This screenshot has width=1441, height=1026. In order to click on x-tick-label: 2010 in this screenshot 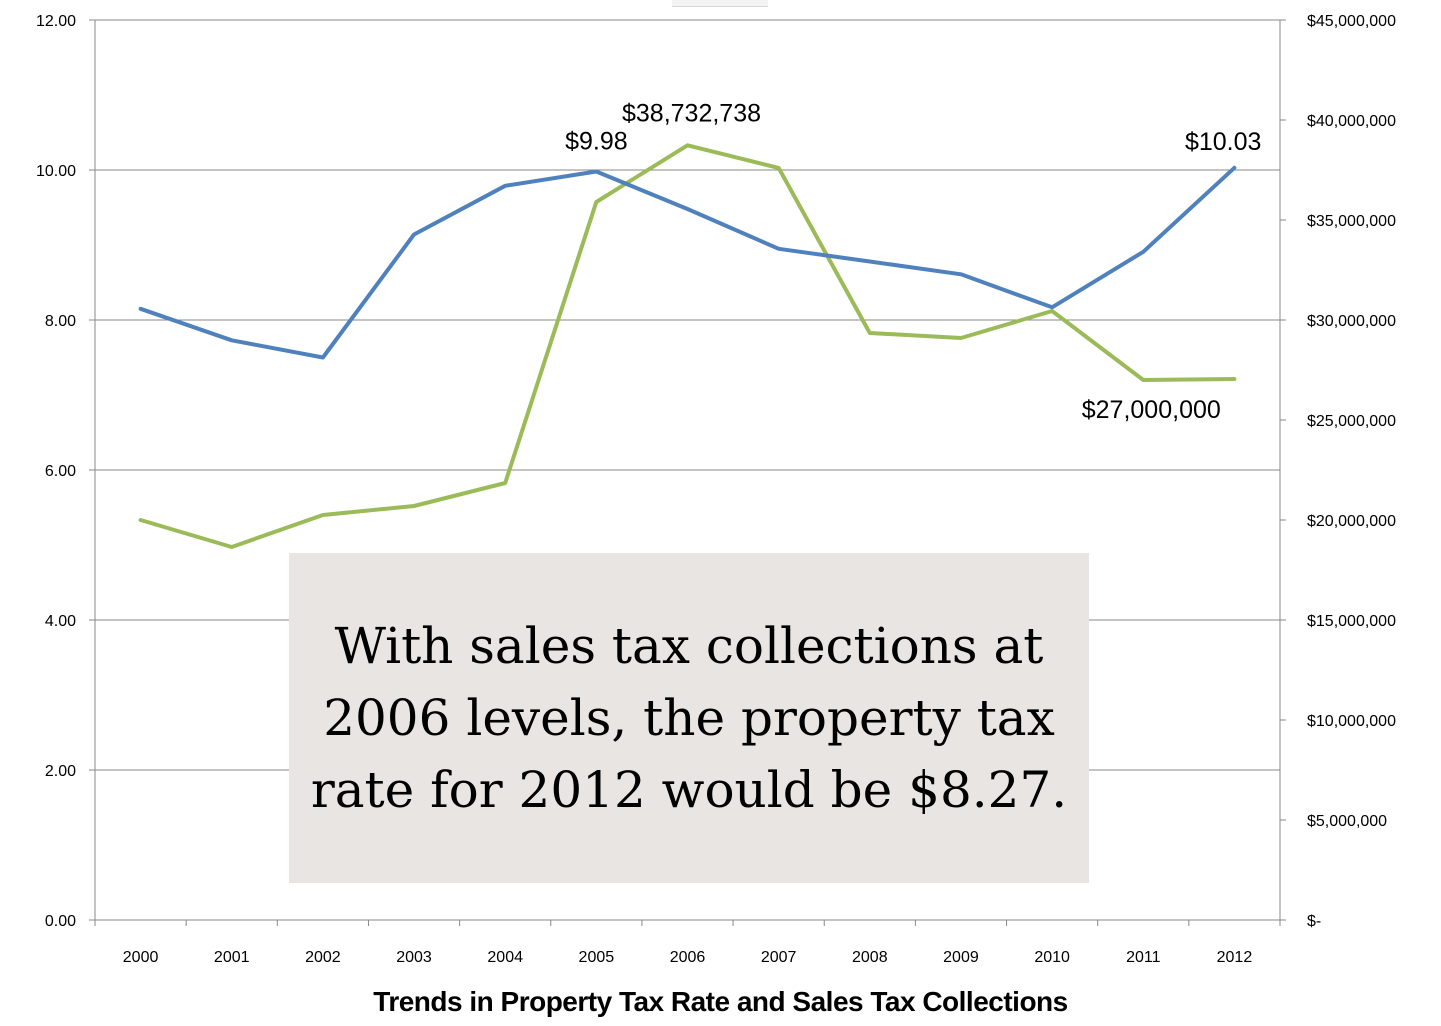, I will do `click(1052, 957)`.